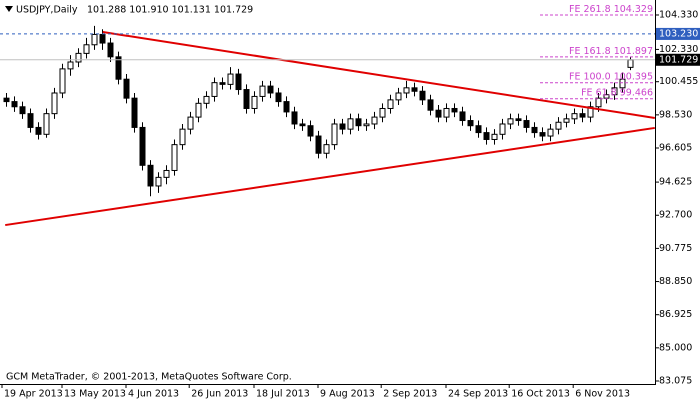 The width and height of the screenshot is (700, 402). Describe the element at coordinates (611, 8) in the screenshot. I see `fib-label: FE 261.8 104.329` at that location.